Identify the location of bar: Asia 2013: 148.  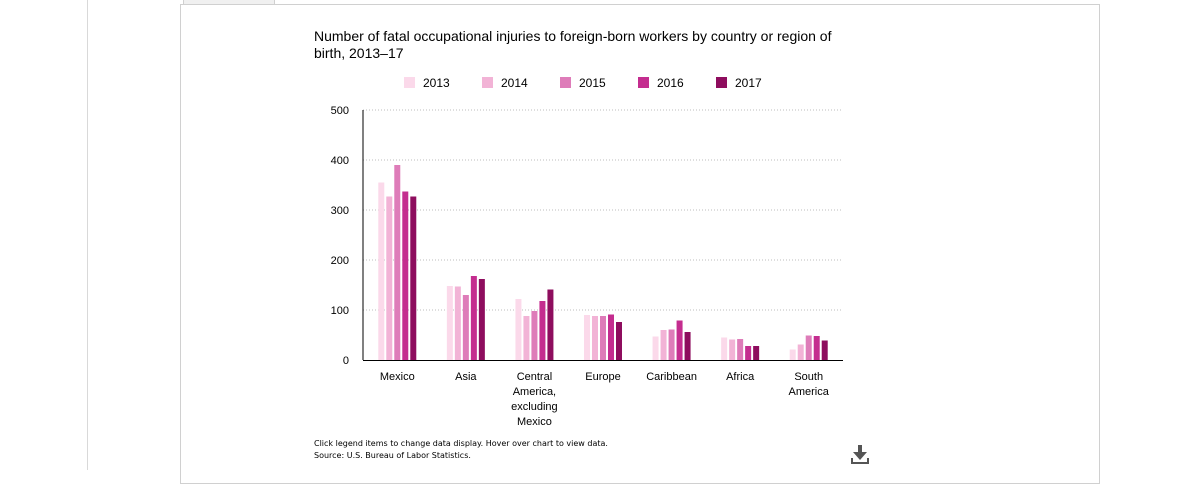
(449, 323).